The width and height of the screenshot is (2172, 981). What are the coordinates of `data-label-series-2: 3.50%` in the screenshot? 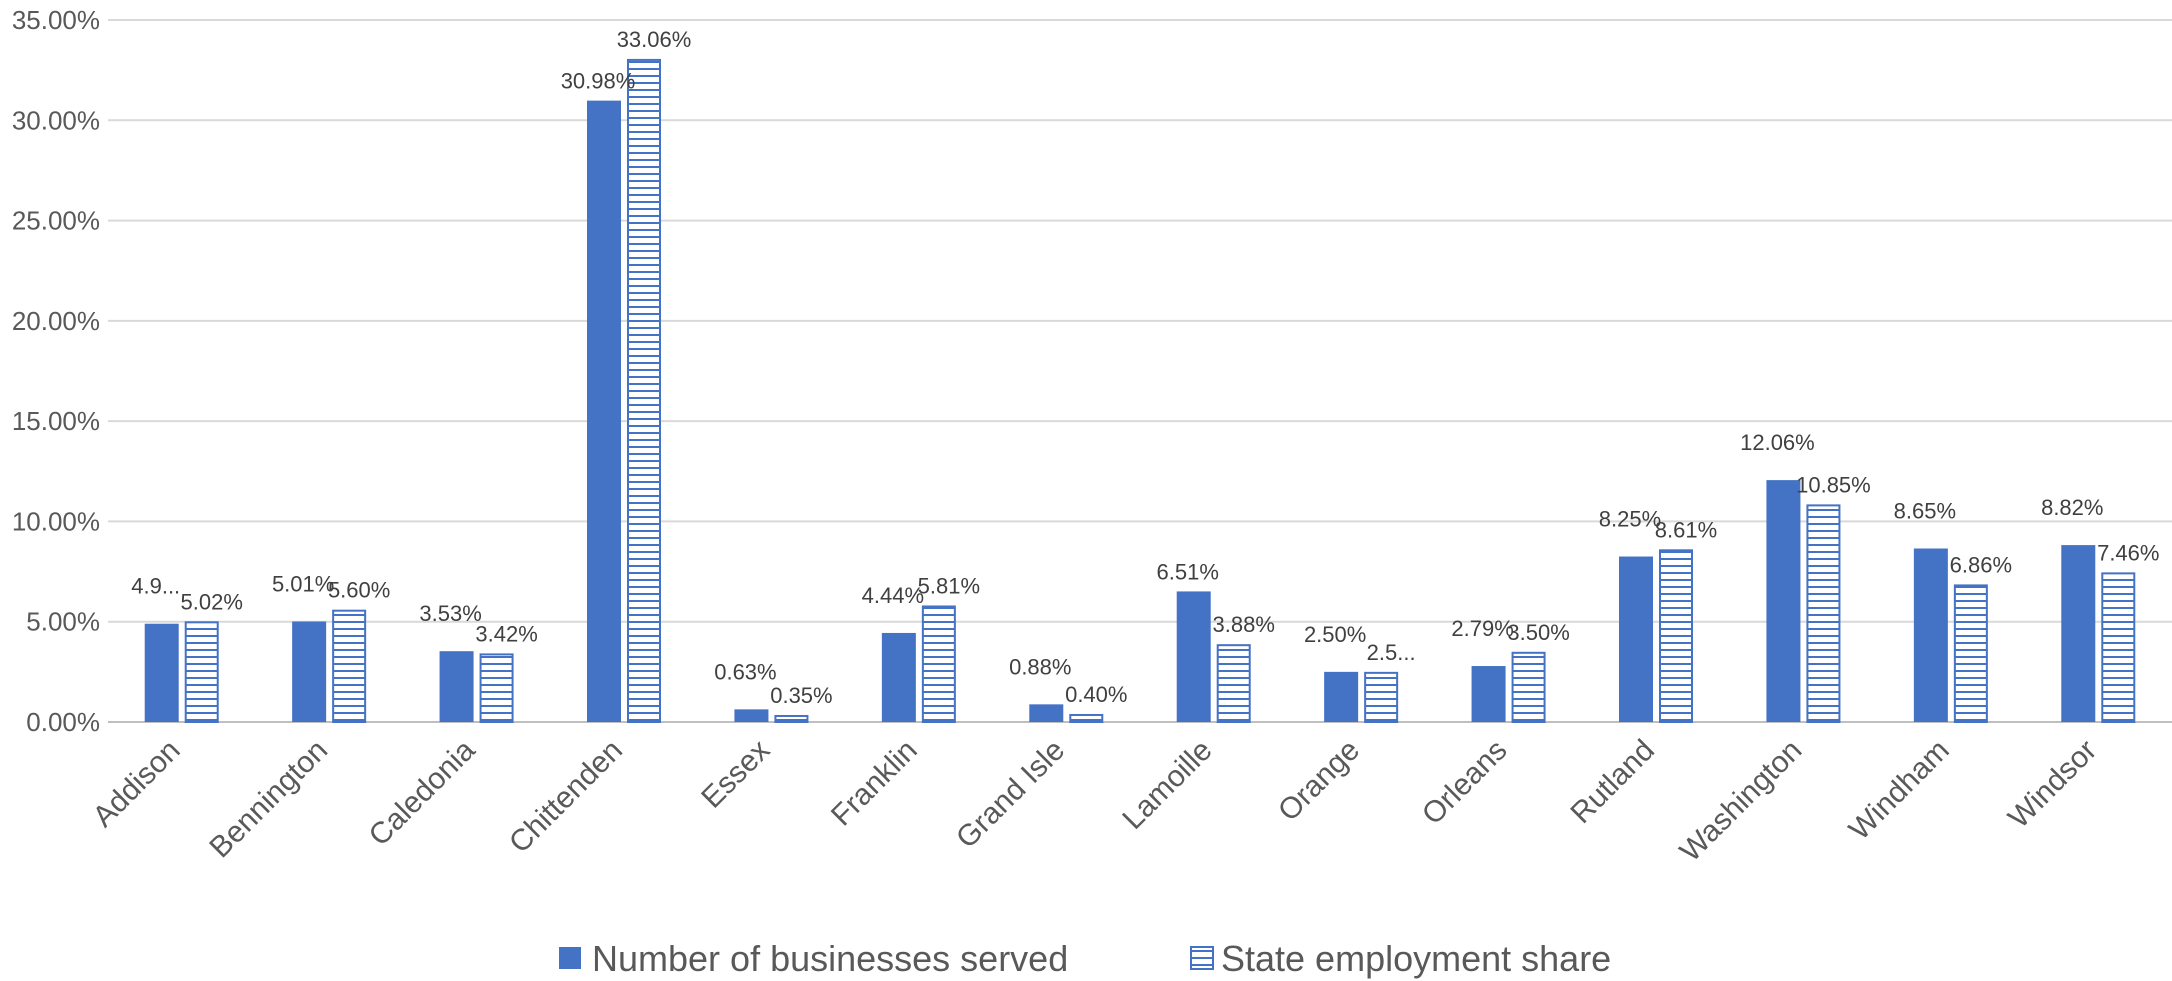 It's located at (1538, 632).